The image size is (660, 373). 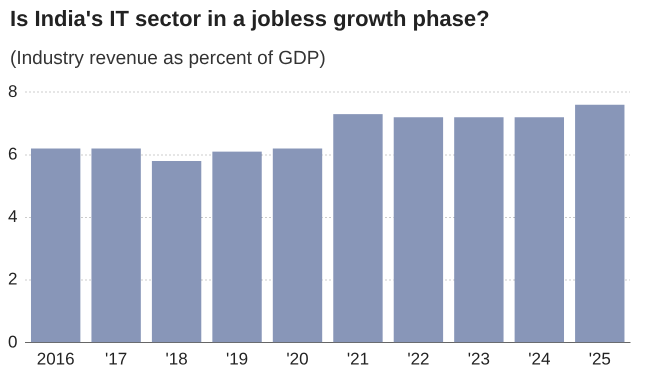 What do you see at coordinates (479, 358) in the screenshot?
I see `x-tick-label: '23` at bounding box center [479, 358].